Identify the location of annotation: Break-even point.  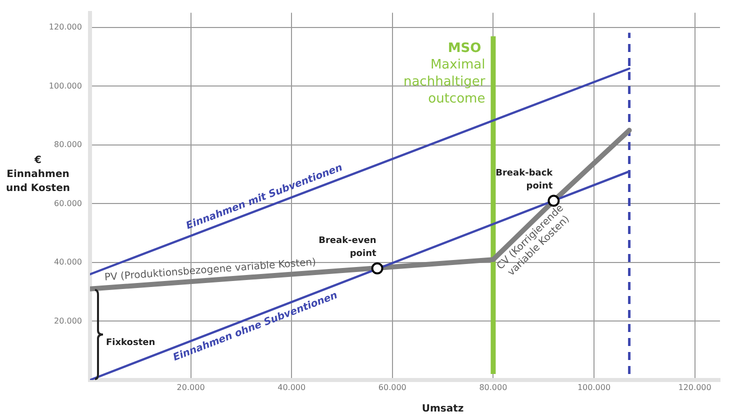
(347, 248).